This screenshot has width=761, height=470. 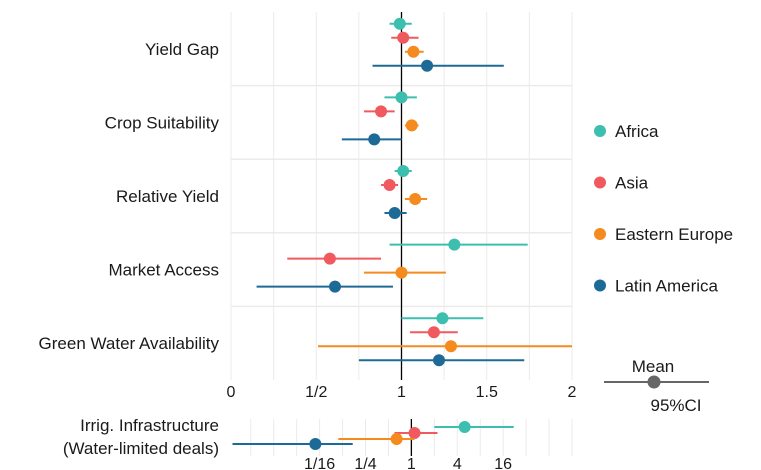 What do you see at coordinates (427, 65) in the screenshot?
I see `mean-point-latin-america-yield-gap` at bounding box center [427, 65].